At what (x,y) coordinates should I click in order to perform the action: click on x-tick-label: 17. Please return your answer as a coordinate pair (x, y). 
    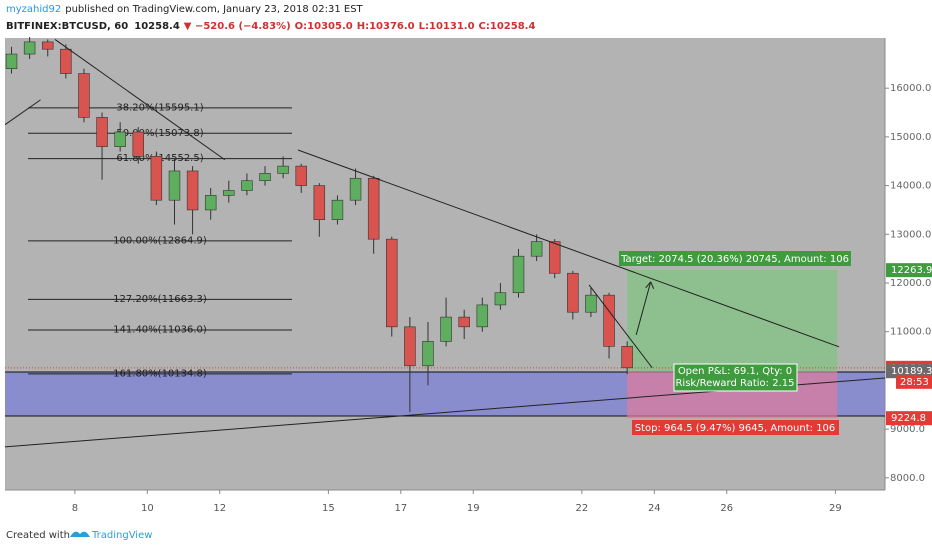
    Looking at the image, I should click on (400, 508).